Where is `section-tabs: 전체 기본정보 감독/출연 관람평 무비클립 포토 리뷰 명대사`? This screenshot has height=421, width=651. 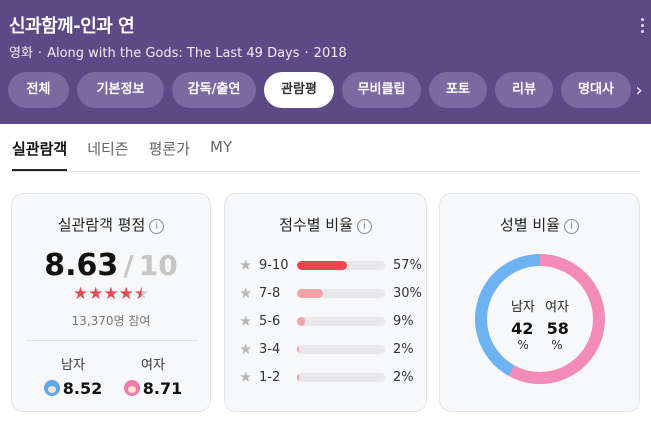 section-tabs: 전체 기본정보 감독/출연 관람평 무비클립 포토 리뷰 명대사 is located at coordinates (319, 90).